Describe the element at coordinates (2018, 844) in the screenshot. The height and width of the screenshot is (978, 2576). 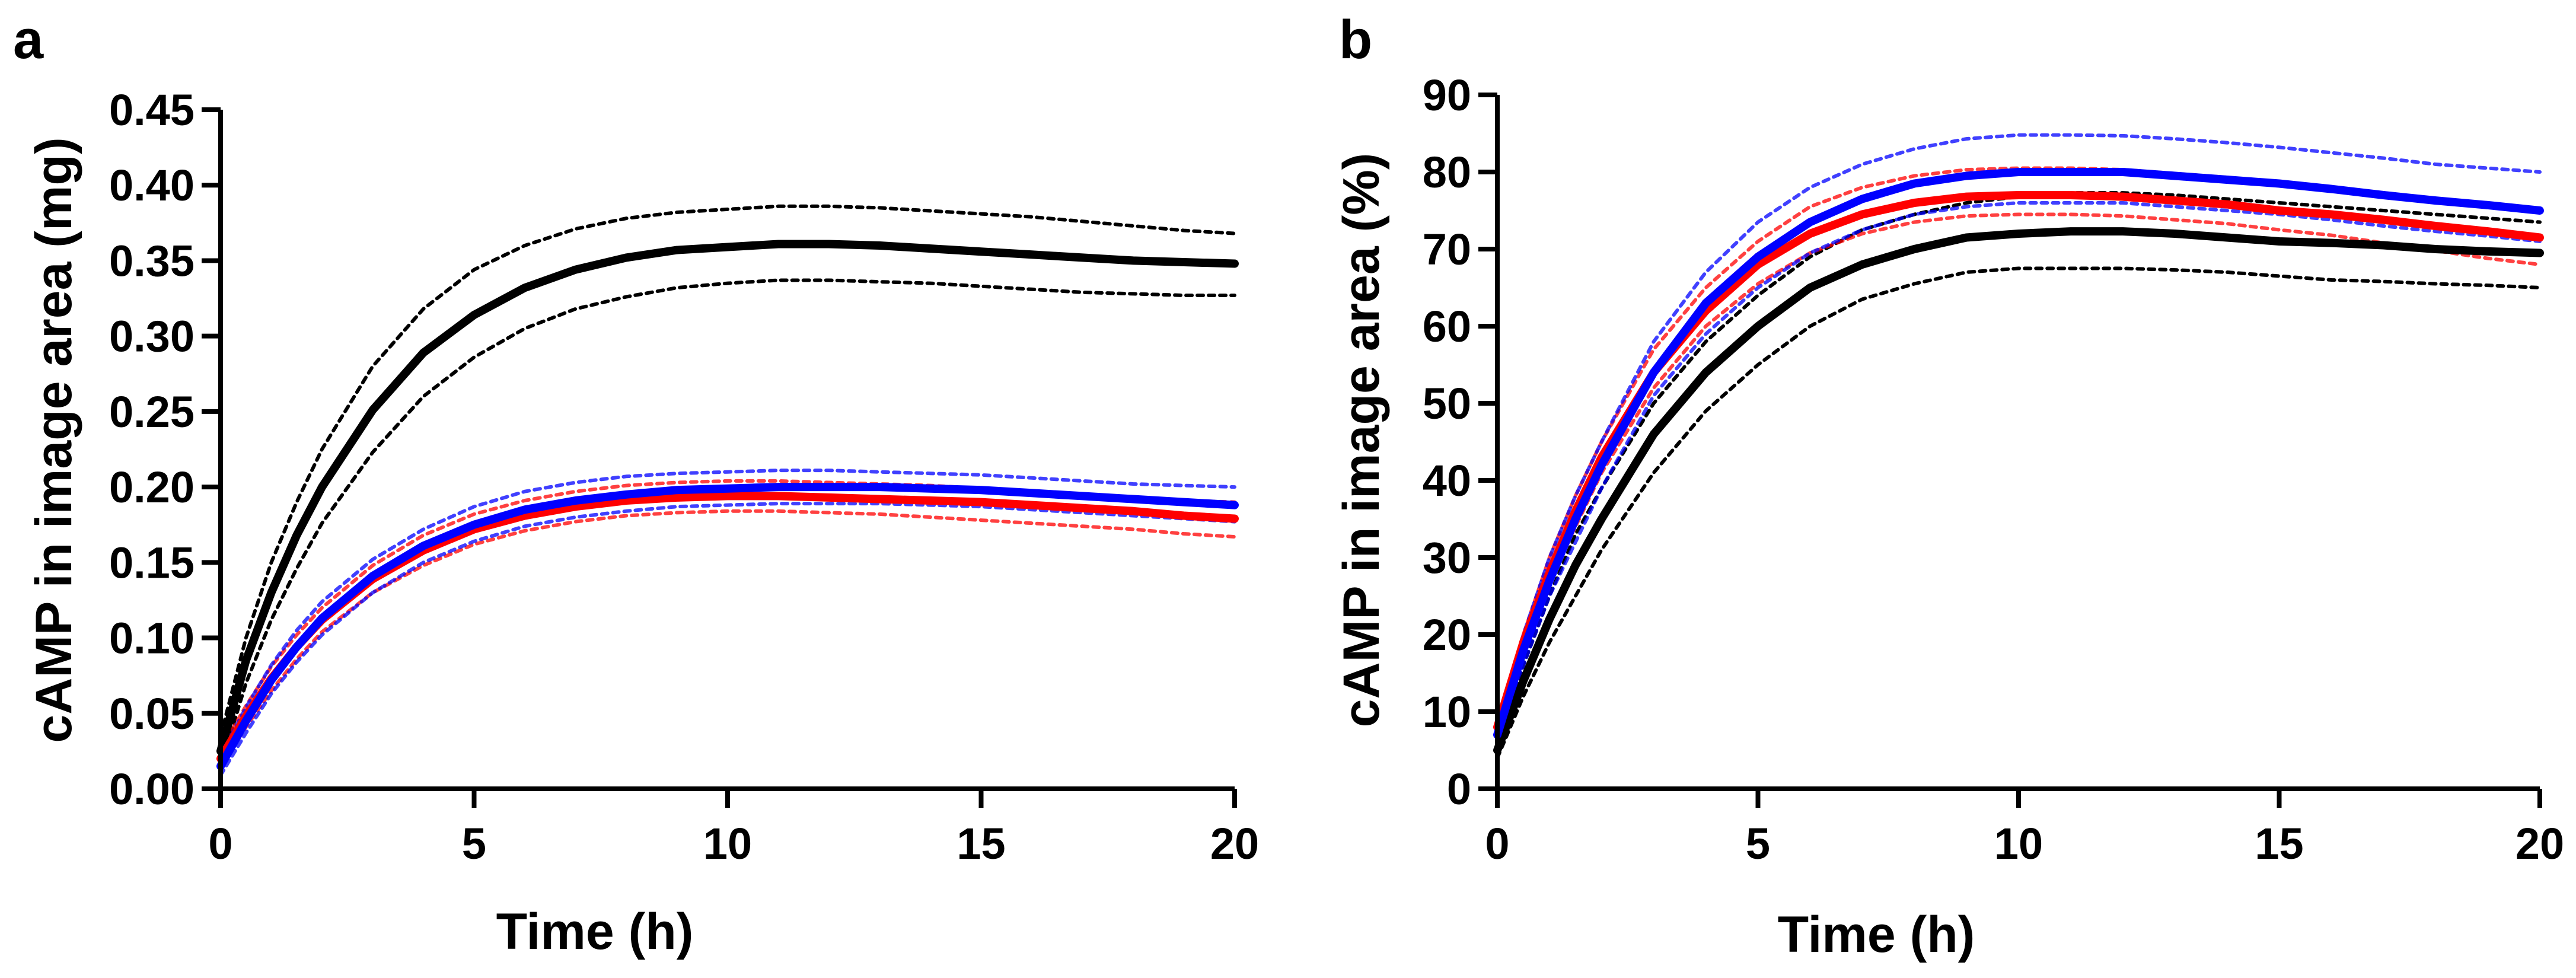
I see `panel-b-x-tick-label: 10` at that location.